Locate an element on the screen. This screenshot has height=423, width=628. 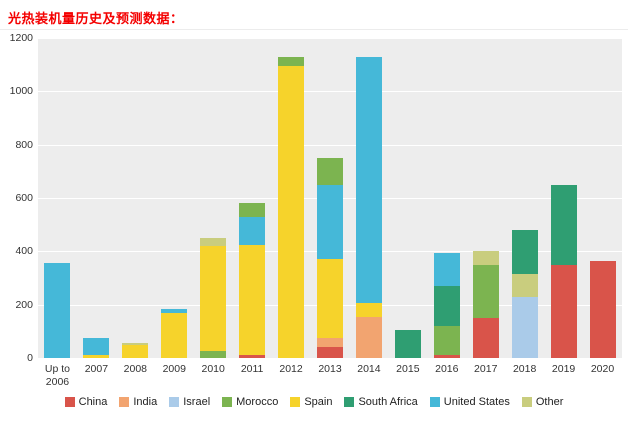
header-divider is located at coordinates (314, 29).